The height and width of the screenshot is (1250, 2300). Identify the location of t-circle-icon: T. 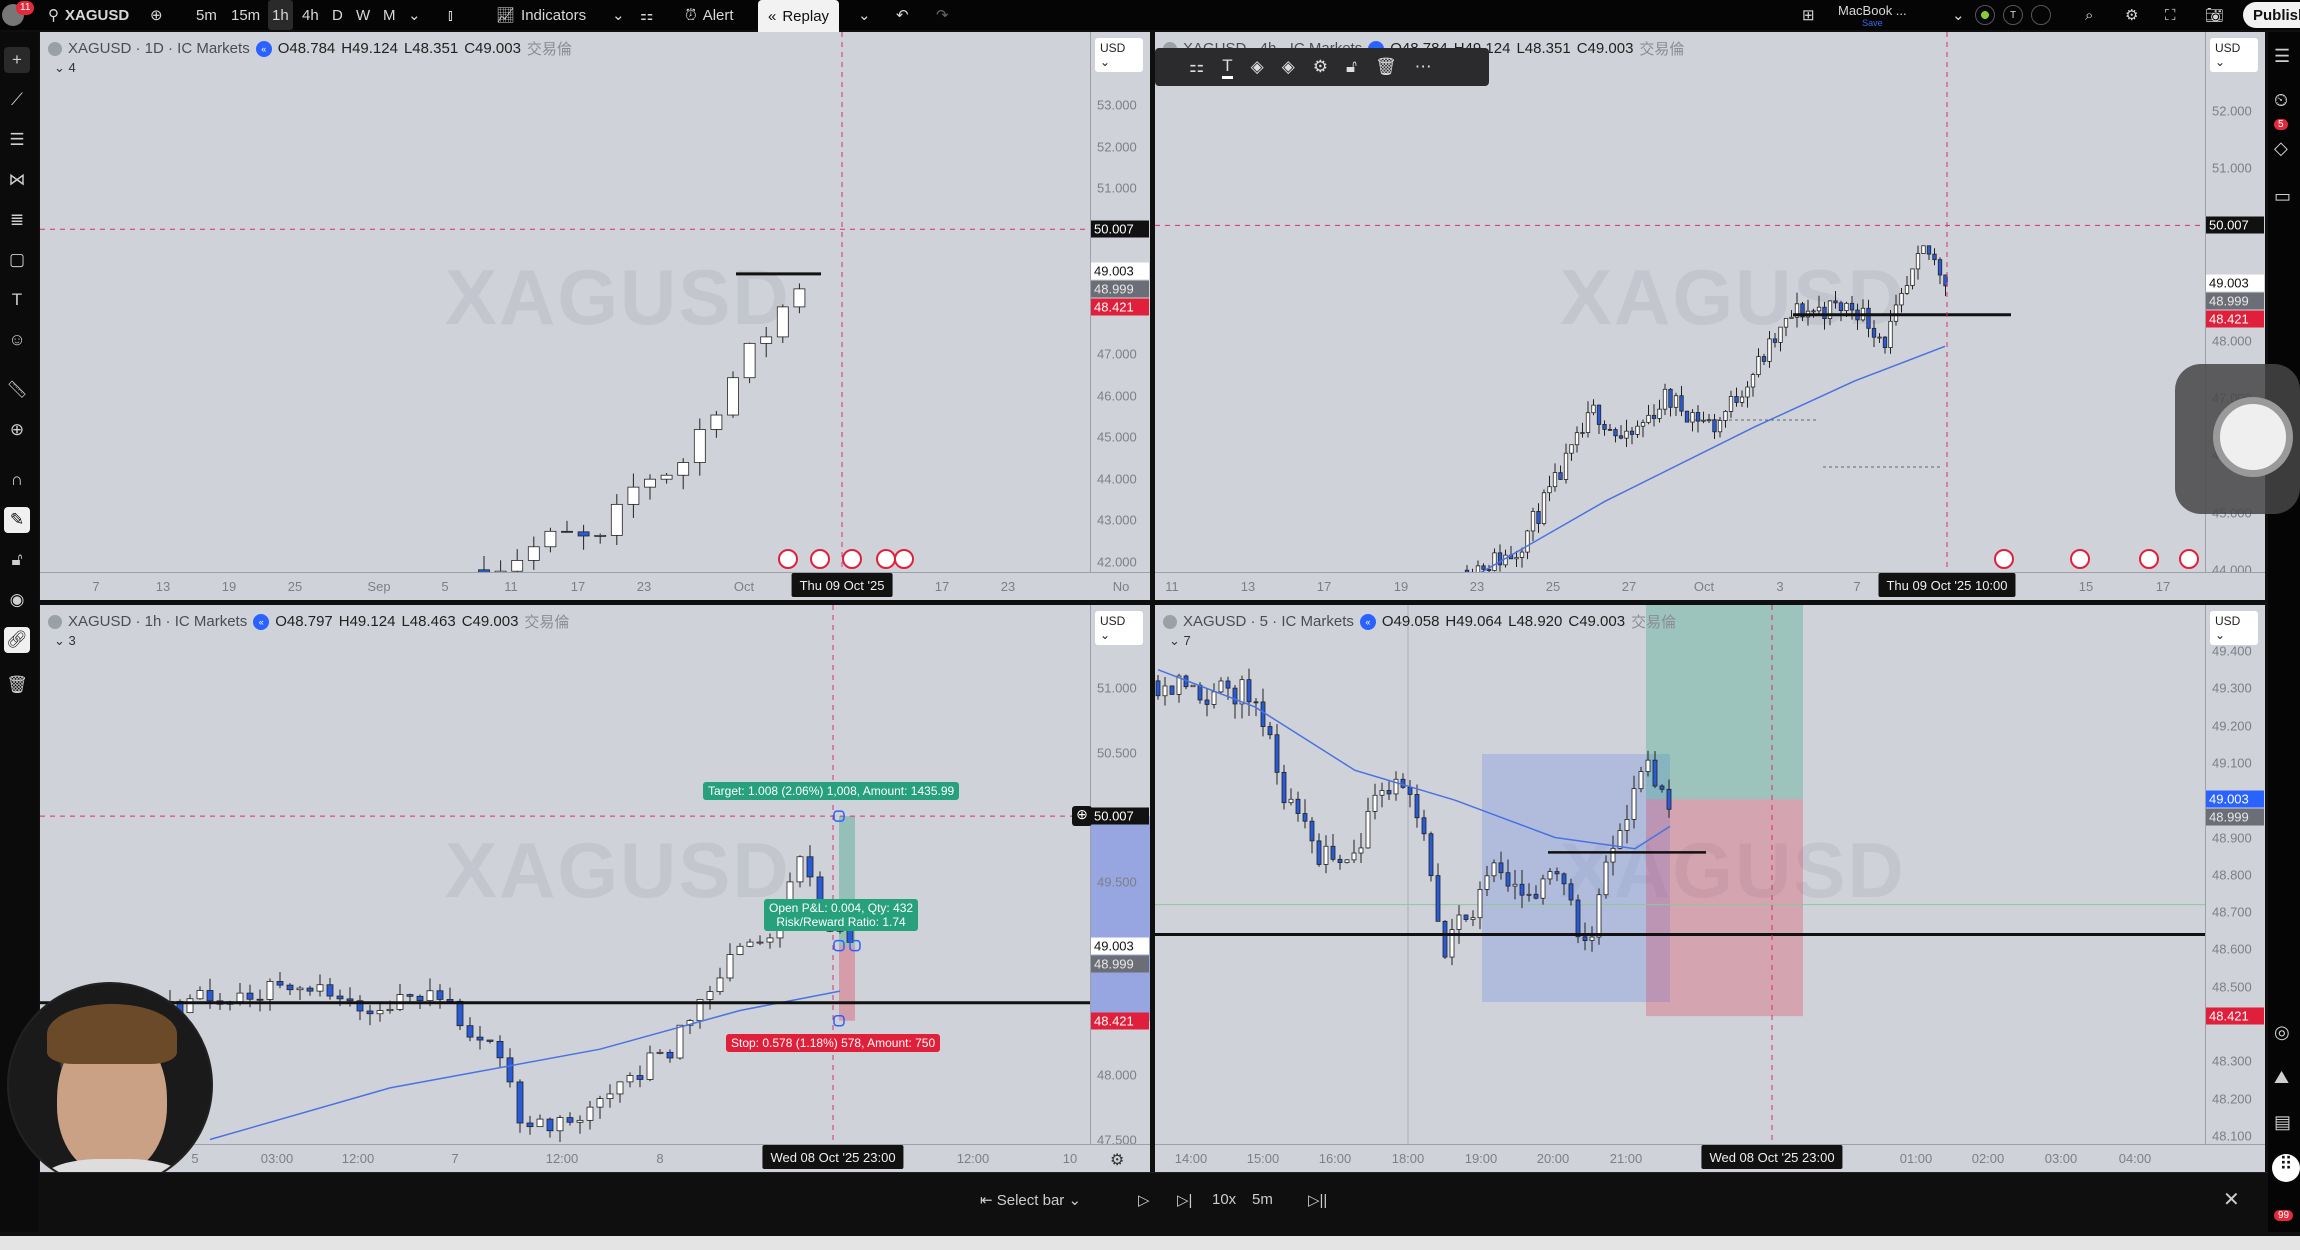
(2013, 15).